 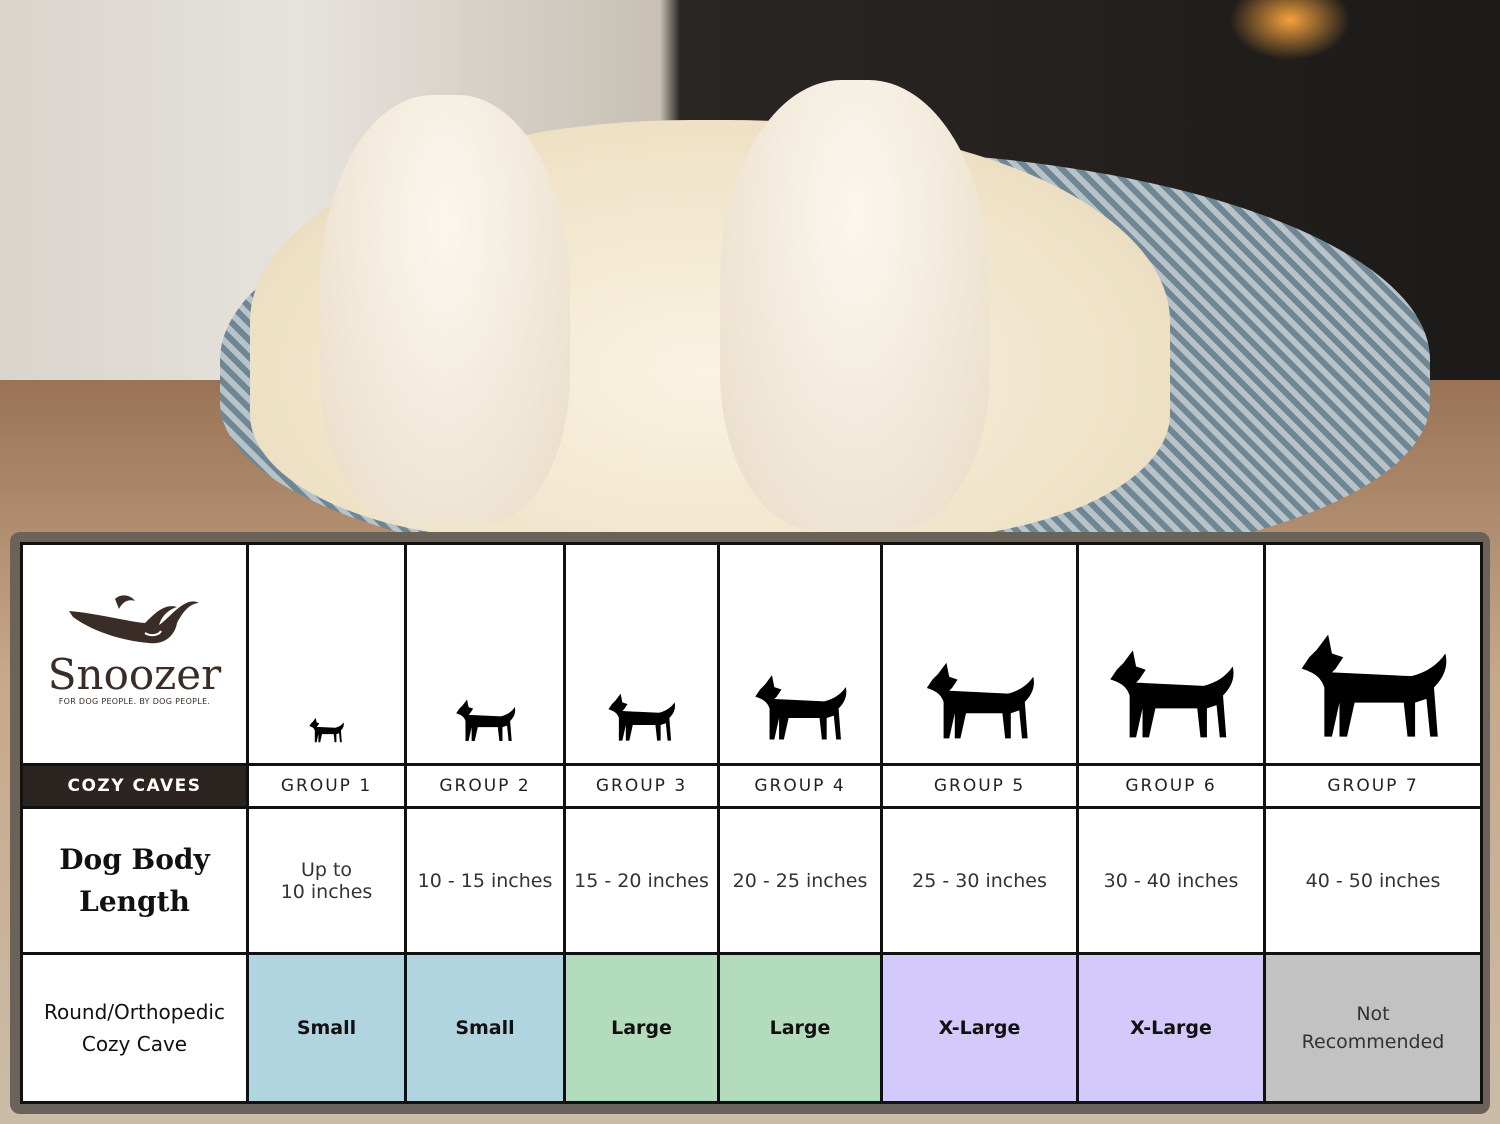 I want to click on body-length-cell: 30 - 40 inches, so click(x=1171, y=880).